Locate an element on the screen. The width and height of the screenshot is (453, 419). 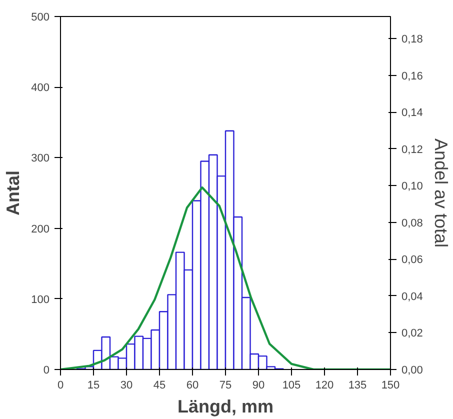
x-tick-label: 60 is located at coordinates (192, 386).